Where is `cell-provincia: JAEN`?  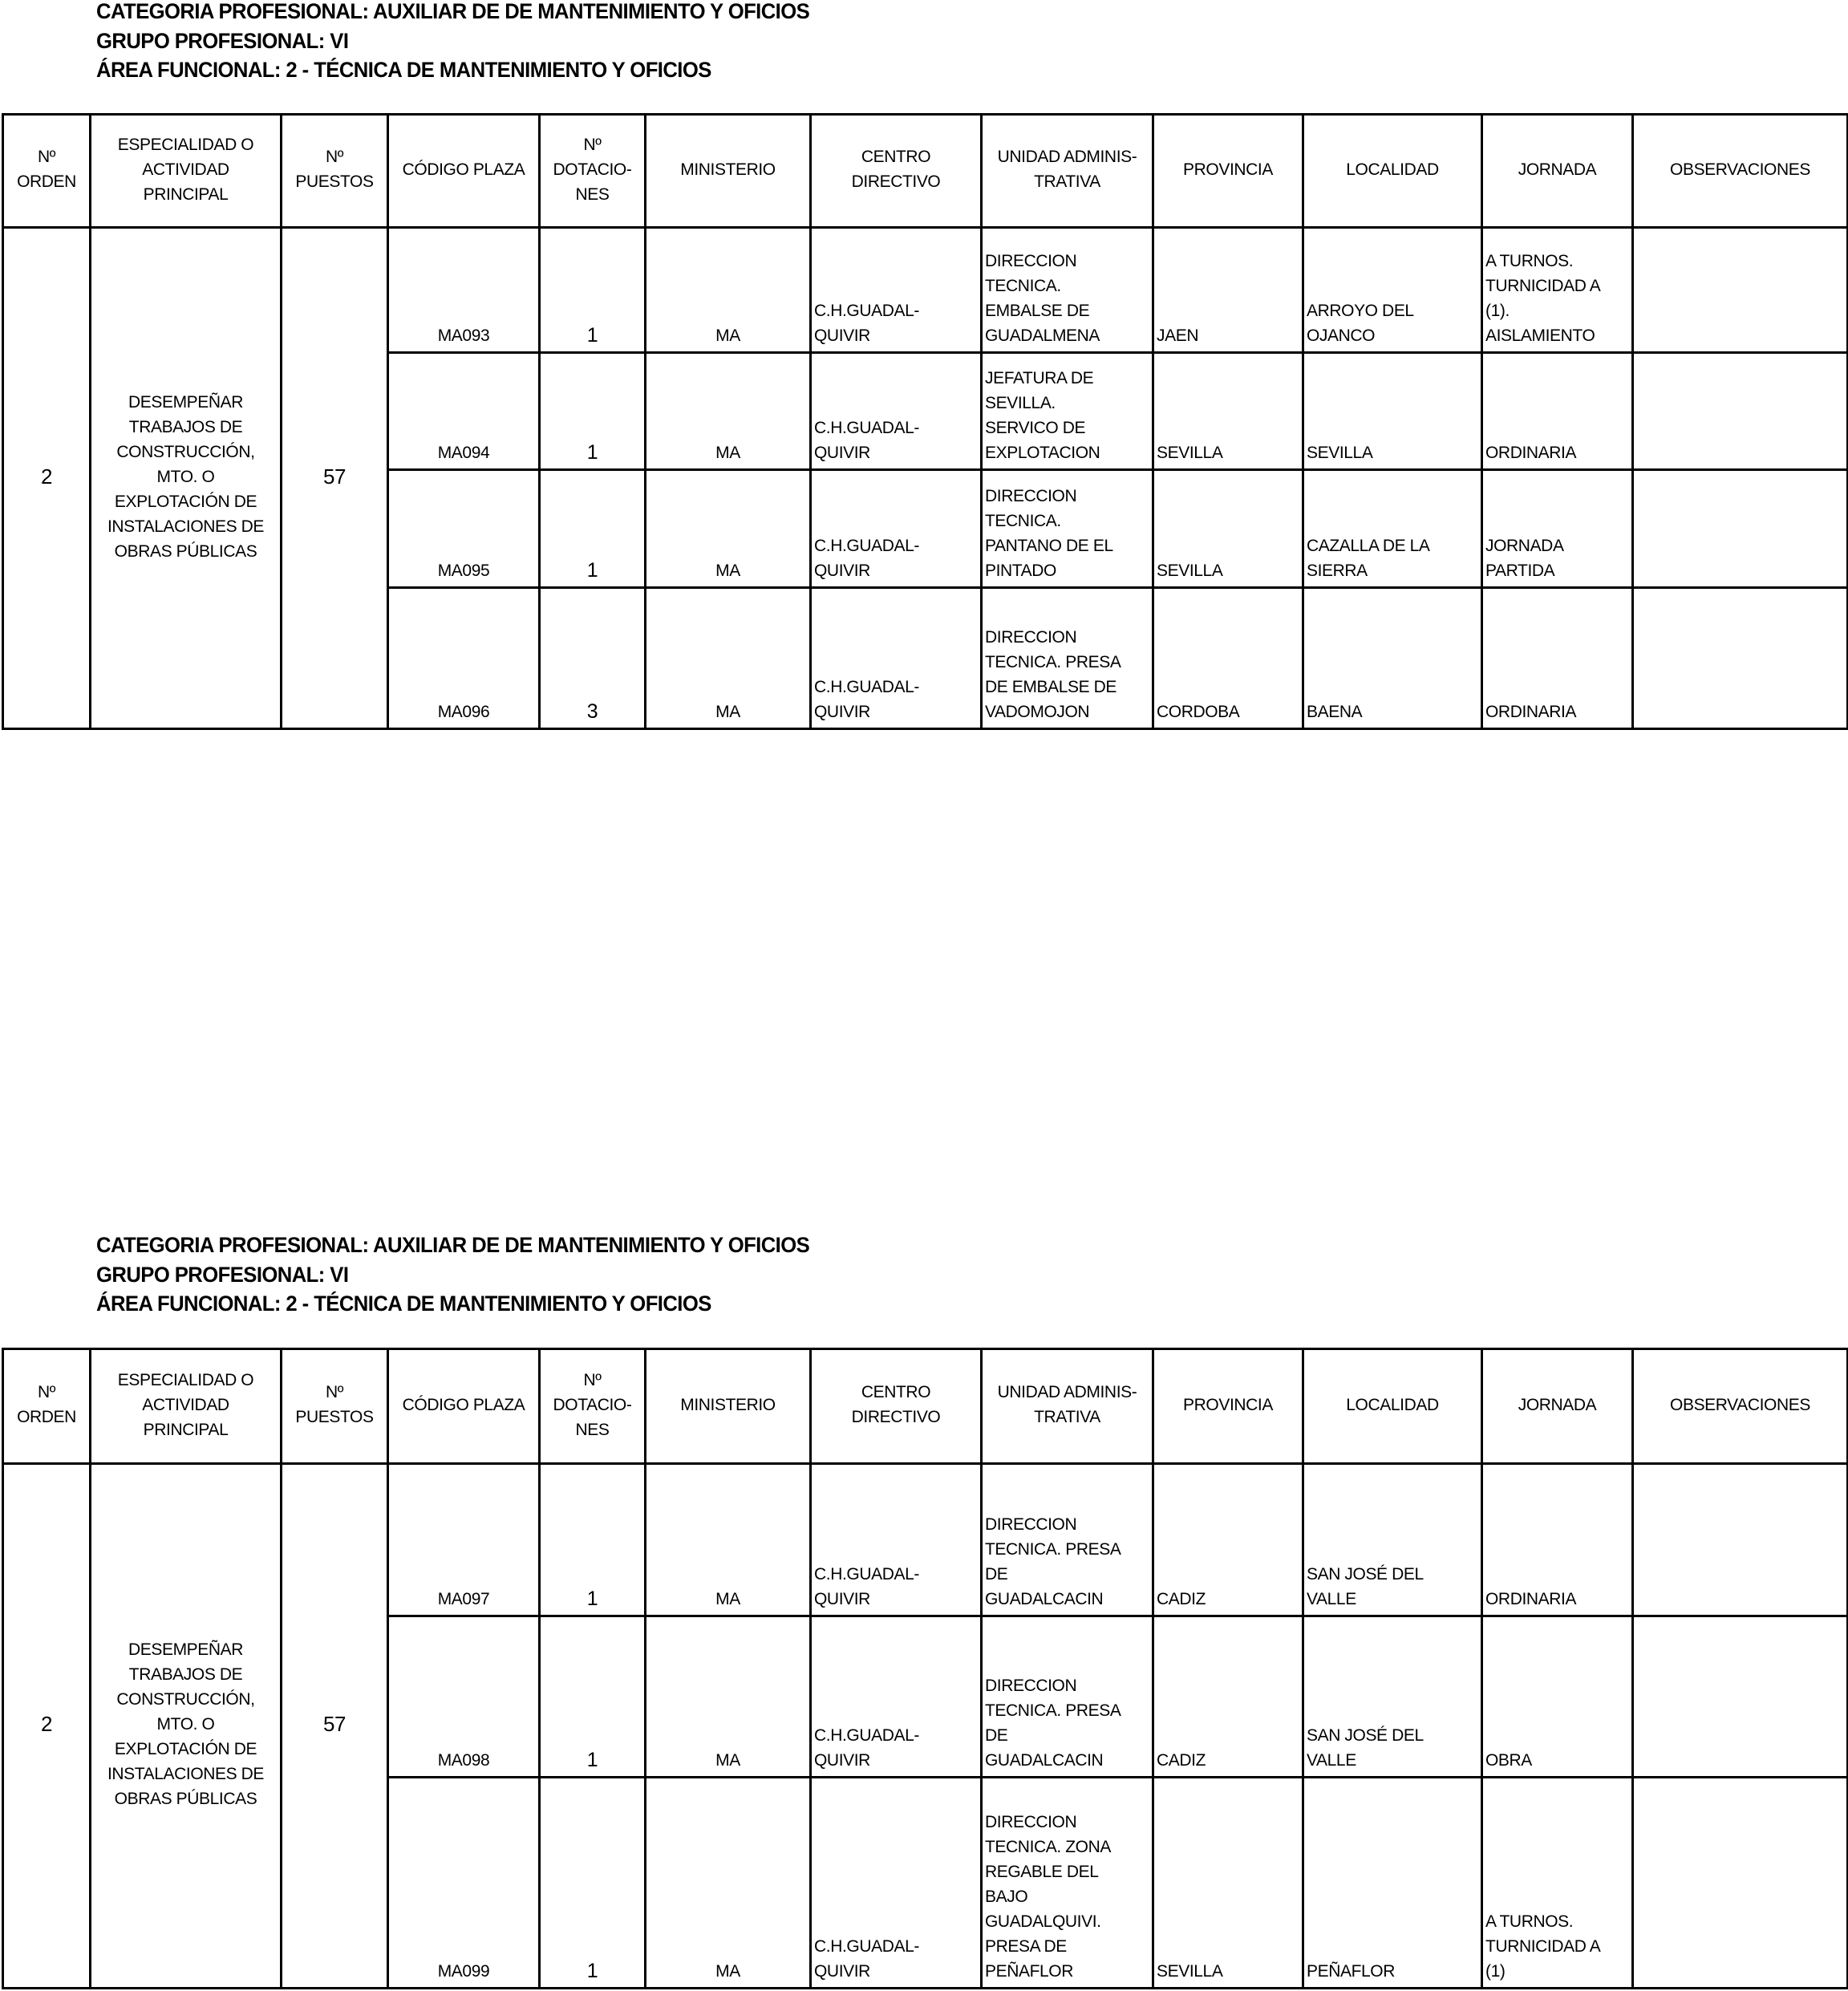 cell-provincia: JAEN is located at coordinates (1228, 290).